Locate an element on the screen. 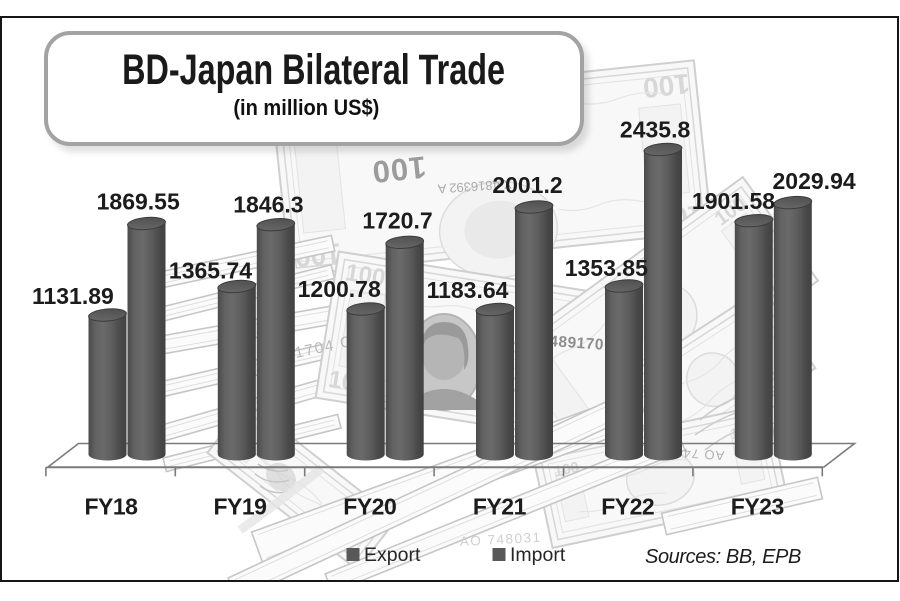  svg-text: 2001.2 is located at coordinates (527, 185).